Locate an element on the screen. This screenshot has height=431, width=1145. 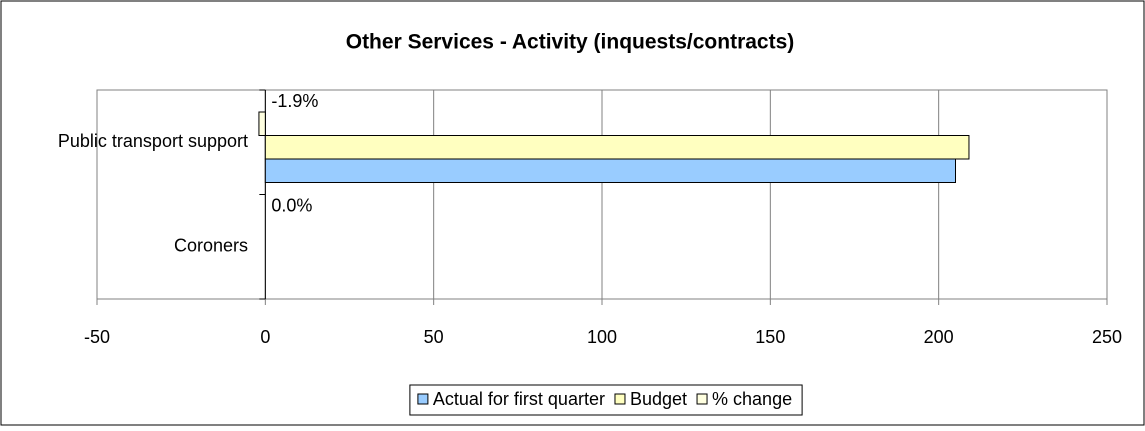
x-tick-label: 100 is located at coordinates (602, 337).